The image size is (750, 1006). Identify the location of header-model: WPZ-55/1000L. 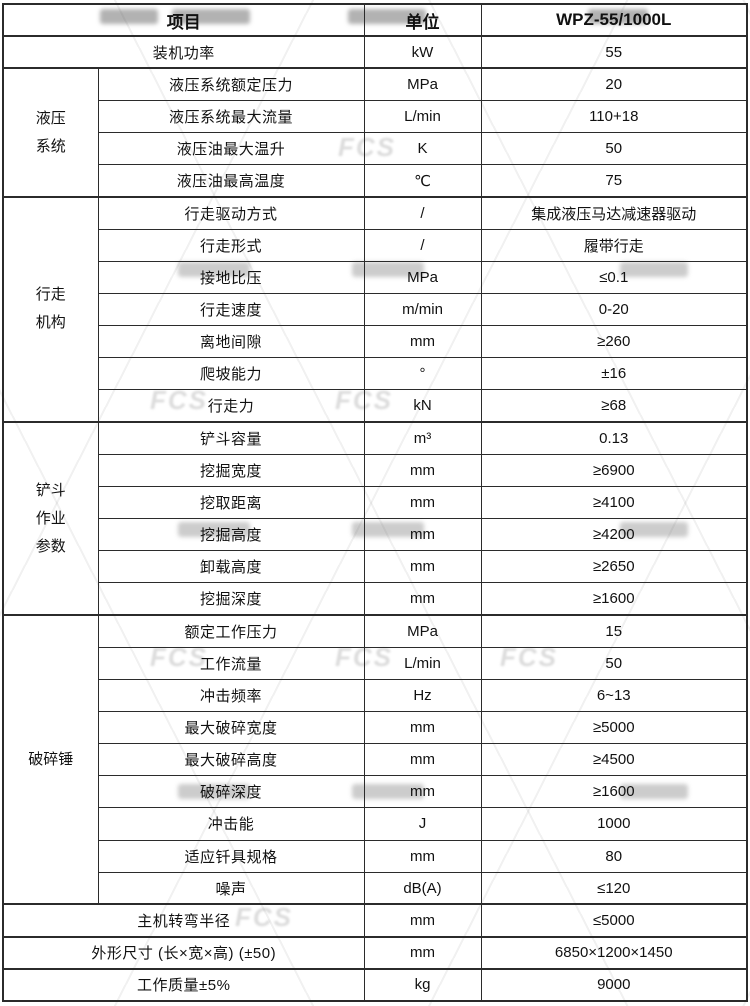
(614, 20).